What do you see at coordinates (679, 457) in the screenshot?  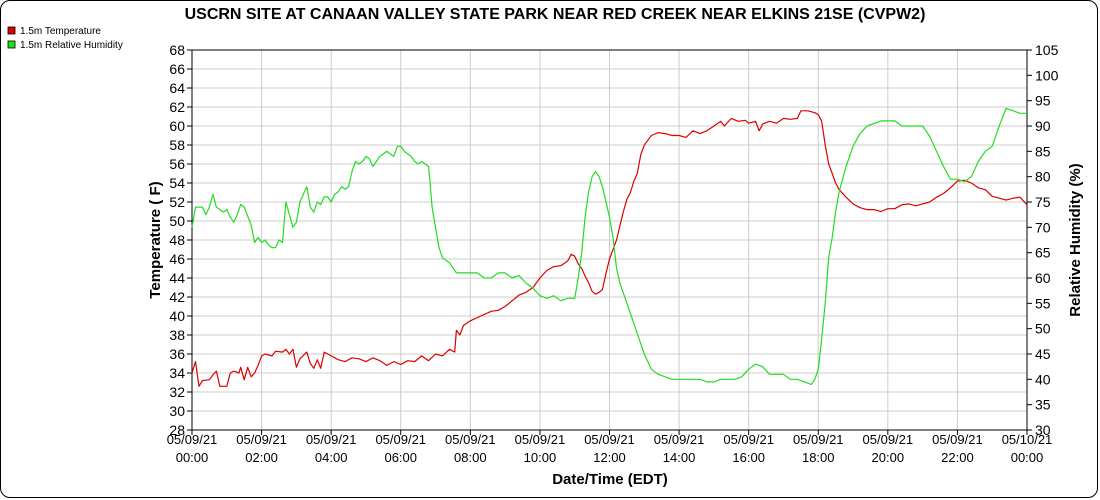 I see `x-tick-time: 14:00` at bounding box center [679, 457].